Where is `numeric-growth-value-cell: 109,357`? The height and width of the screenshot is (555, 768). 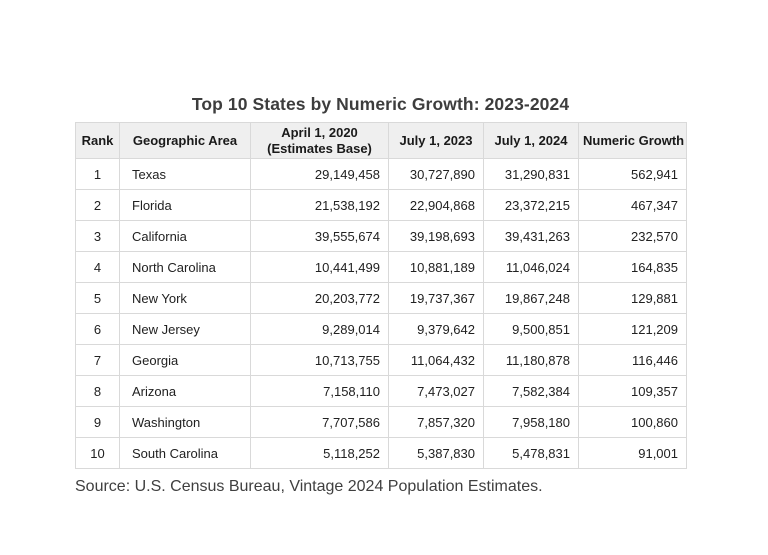 numeric-growth-value-cell: 109,357 is located at coordinates (632, 391).